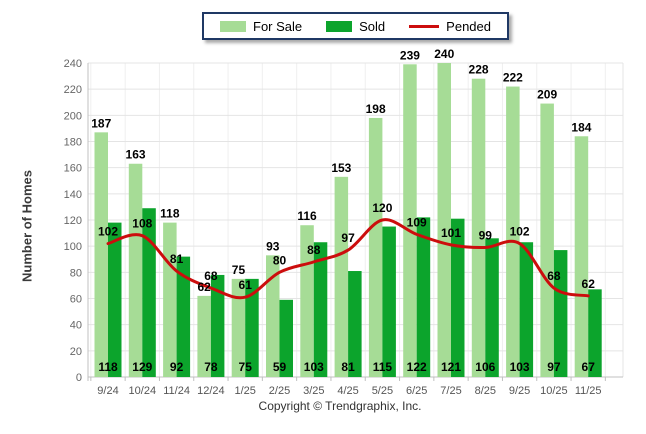 This screenshot has width=646, height=434. What do you see at coordinates (451, 367) in the screenshot?
I see `svg-text: 121` at bounding box center [451, 367].